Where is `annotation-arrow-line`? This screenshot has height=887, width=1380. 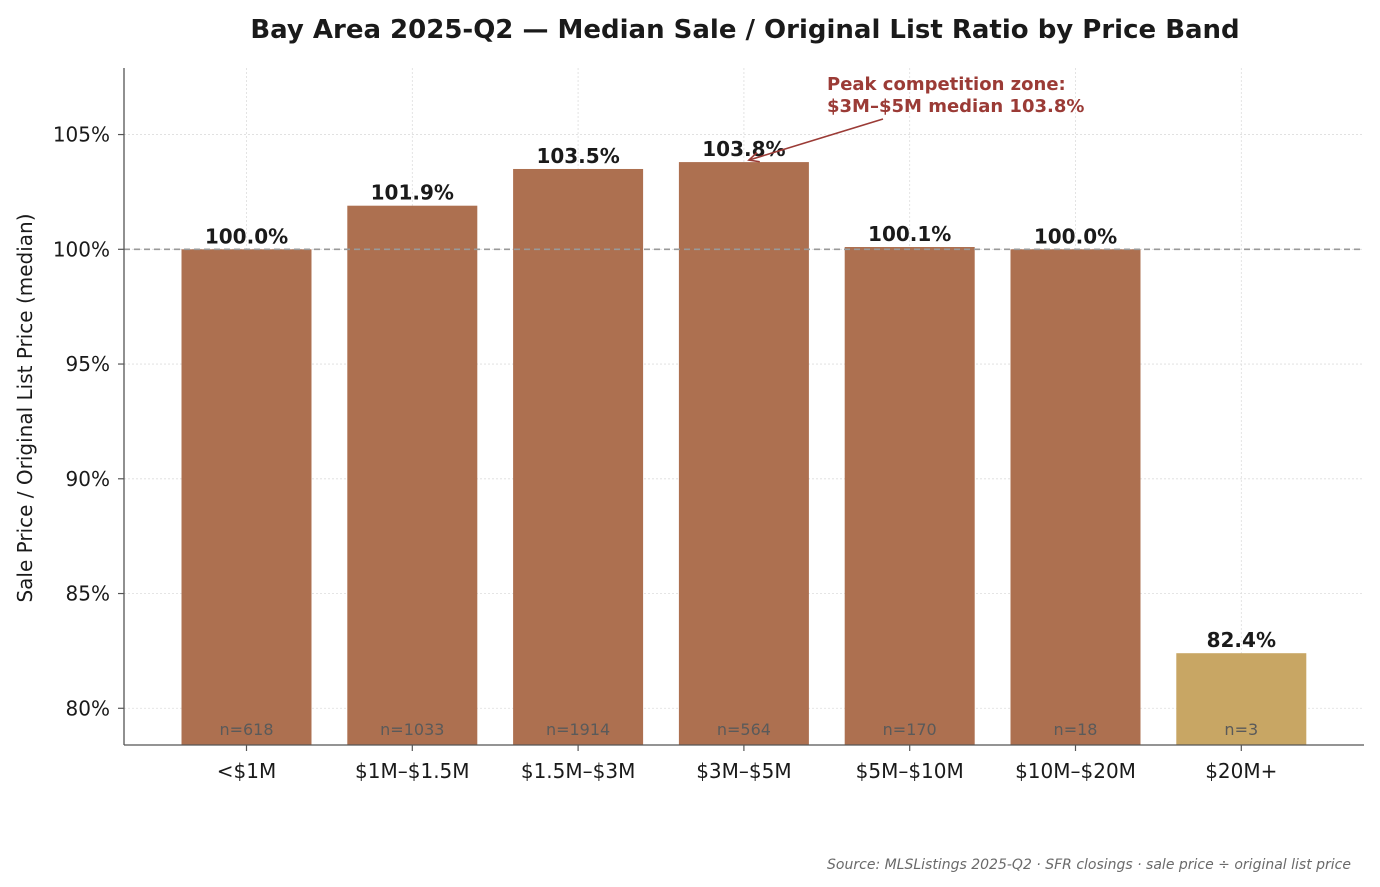
annotation-arrow-line is located at coordinates (816, 139).